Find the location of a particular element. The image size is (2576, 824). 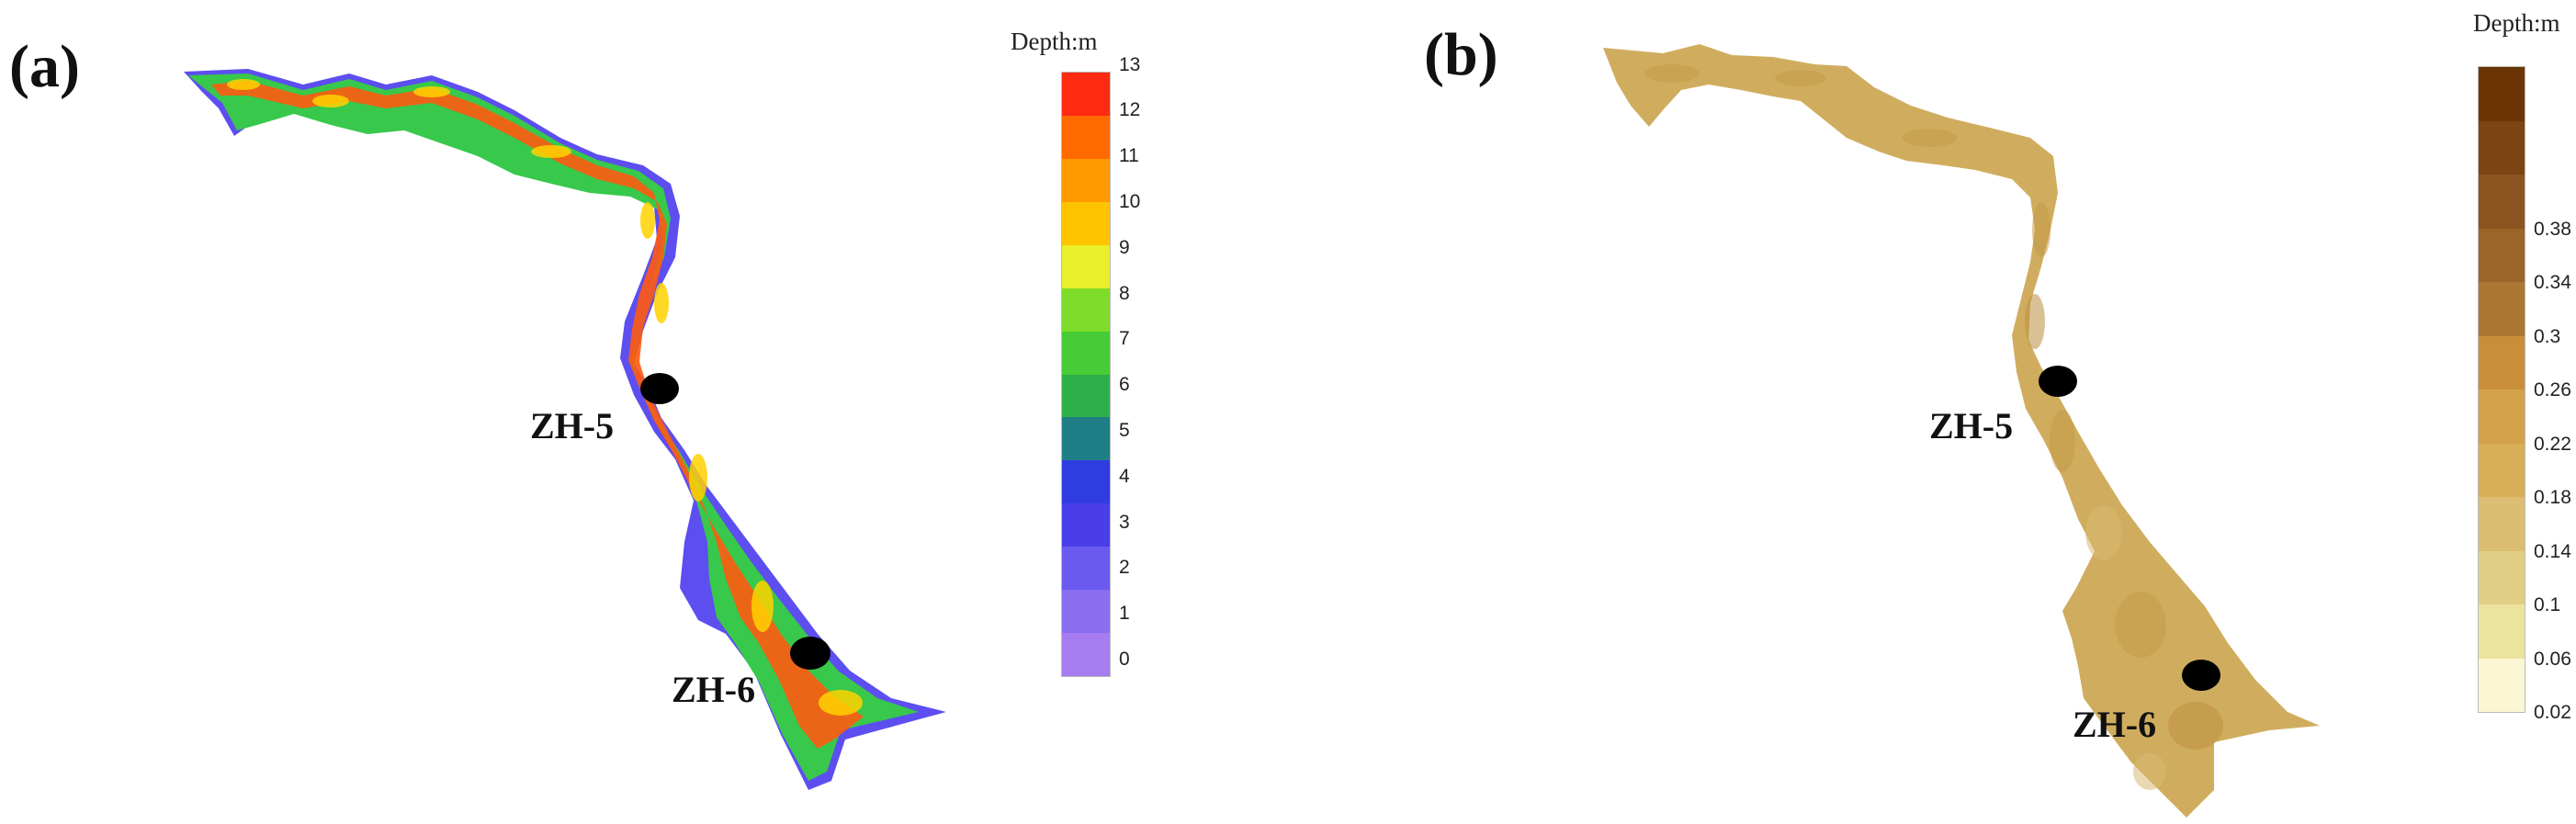

legend-tick-label: 11 is located at coordinates (1129, 156).